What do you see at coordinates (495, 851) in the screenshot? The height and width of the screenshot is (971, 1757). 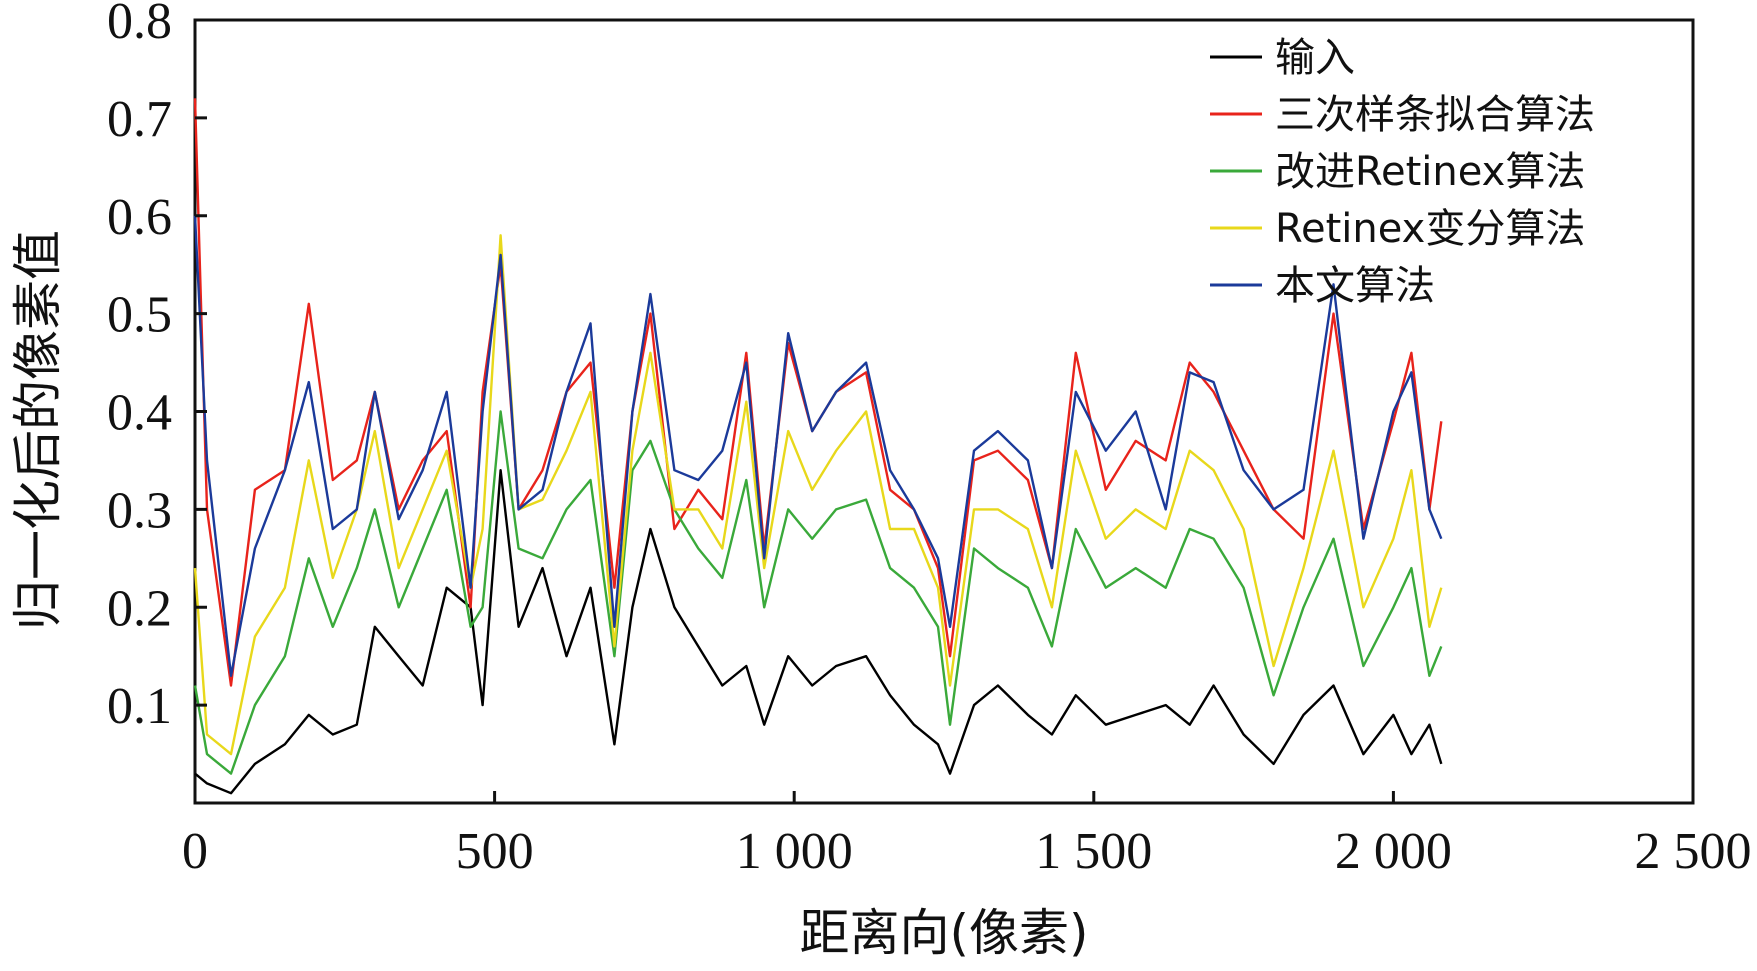 I see `x-tick-label: 500` at bounding box center [495, 851].